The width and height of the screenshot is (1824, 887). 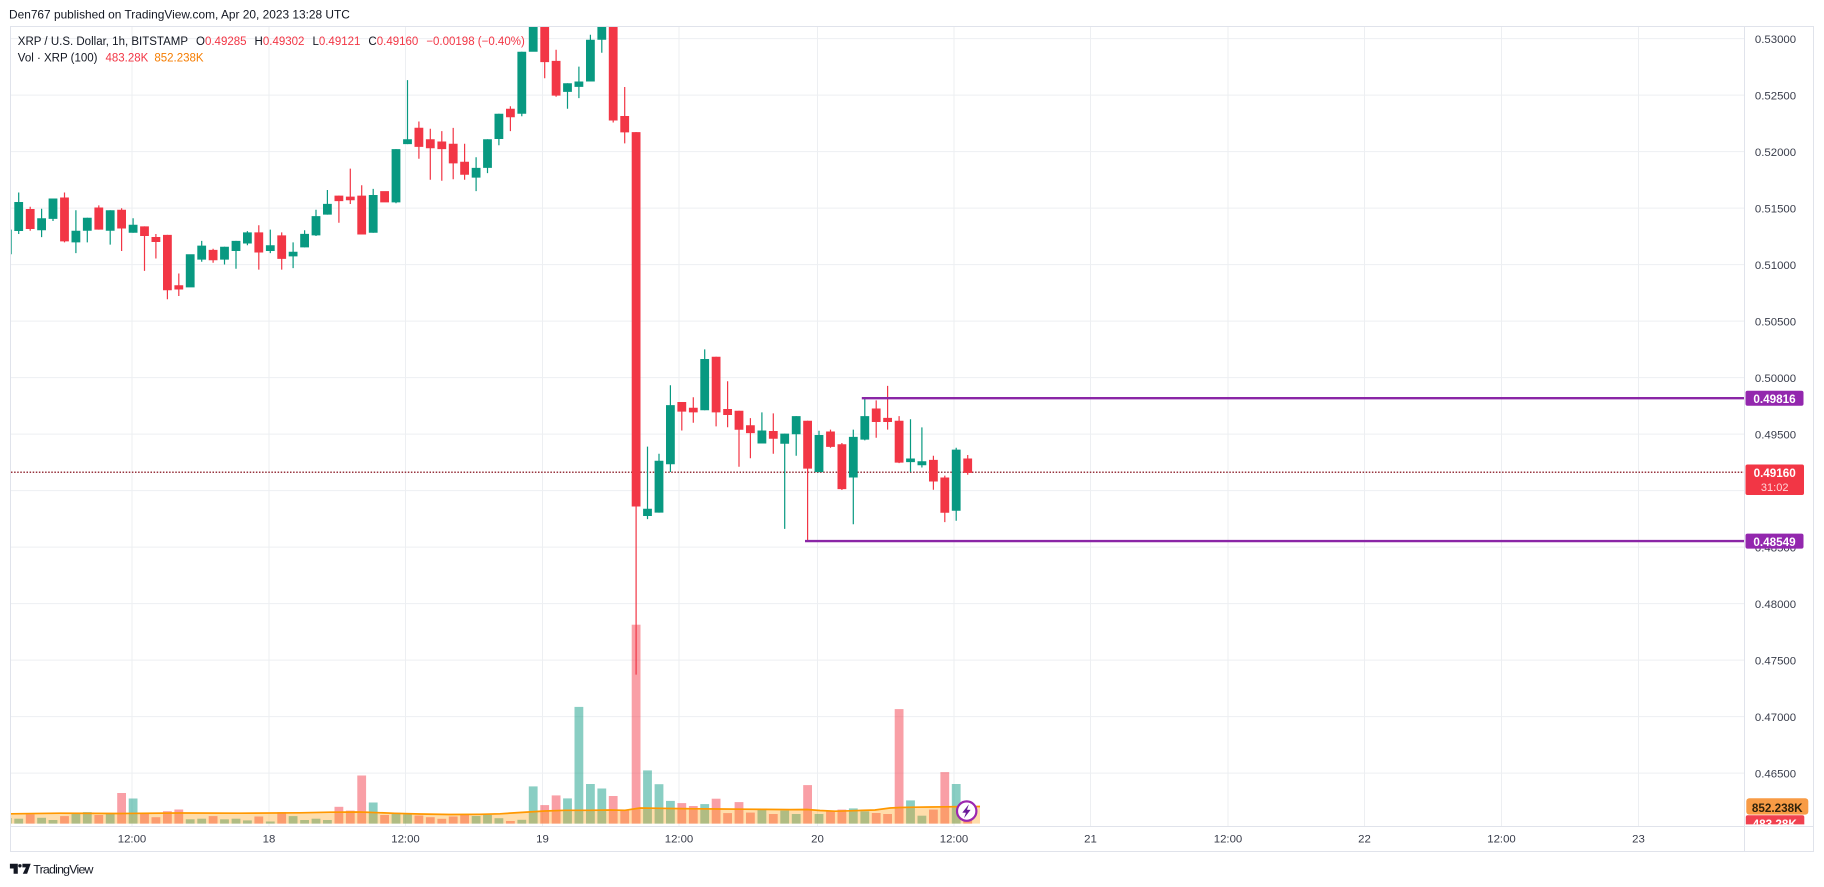 I want to click on svg-text: 0.47000, so click(x=1775, y=718).